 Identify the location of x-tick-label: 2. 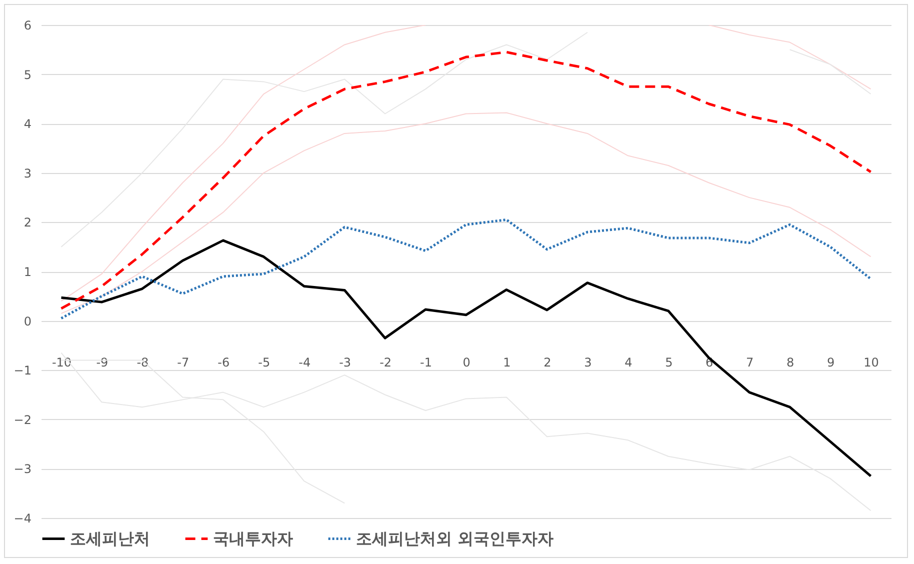
(548, 362).